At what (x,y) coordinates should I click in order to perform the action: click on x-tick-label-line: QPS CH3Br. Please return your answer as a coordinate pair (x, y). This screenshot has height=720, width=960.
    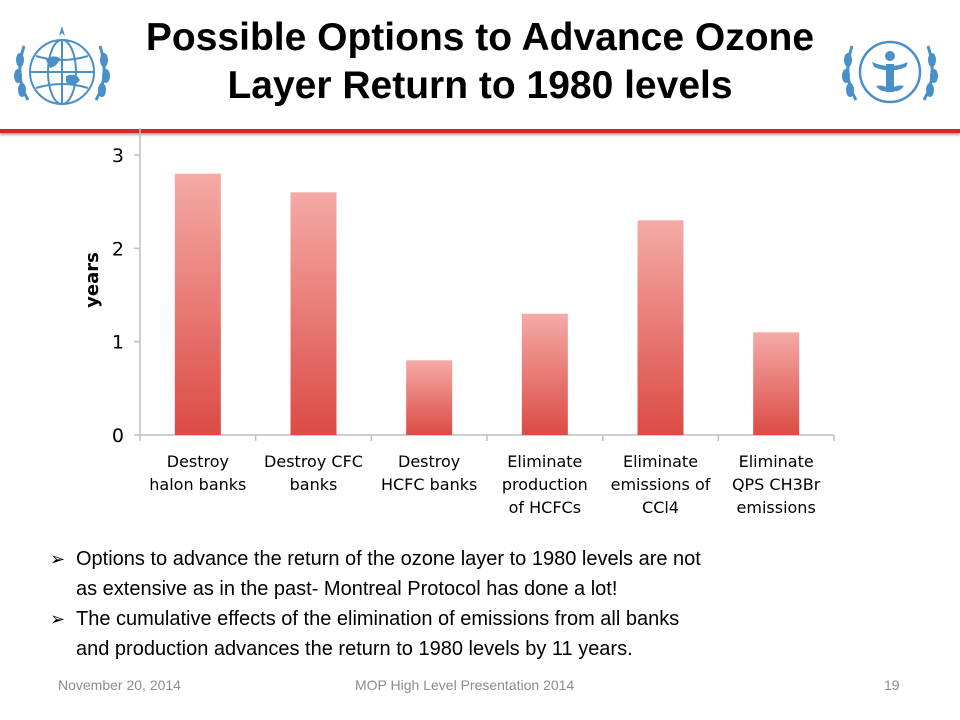
    Looking at the image, I should click on (776, 484).